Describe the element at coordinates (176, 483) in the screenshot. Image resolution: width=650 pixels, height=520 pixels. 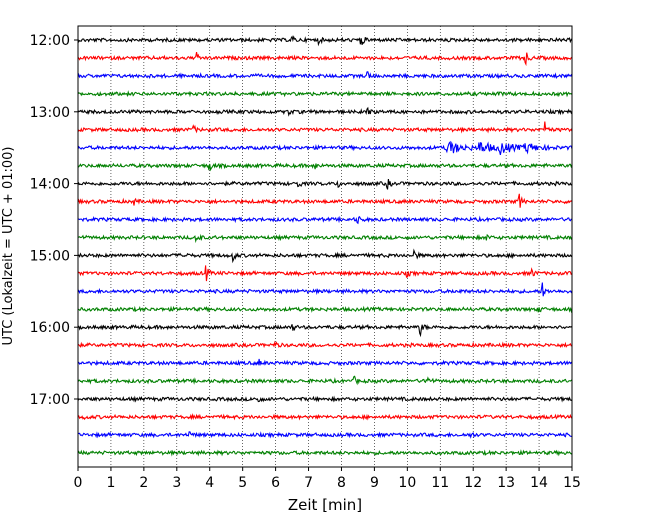
I see `x-tick-label: 3` at that location.